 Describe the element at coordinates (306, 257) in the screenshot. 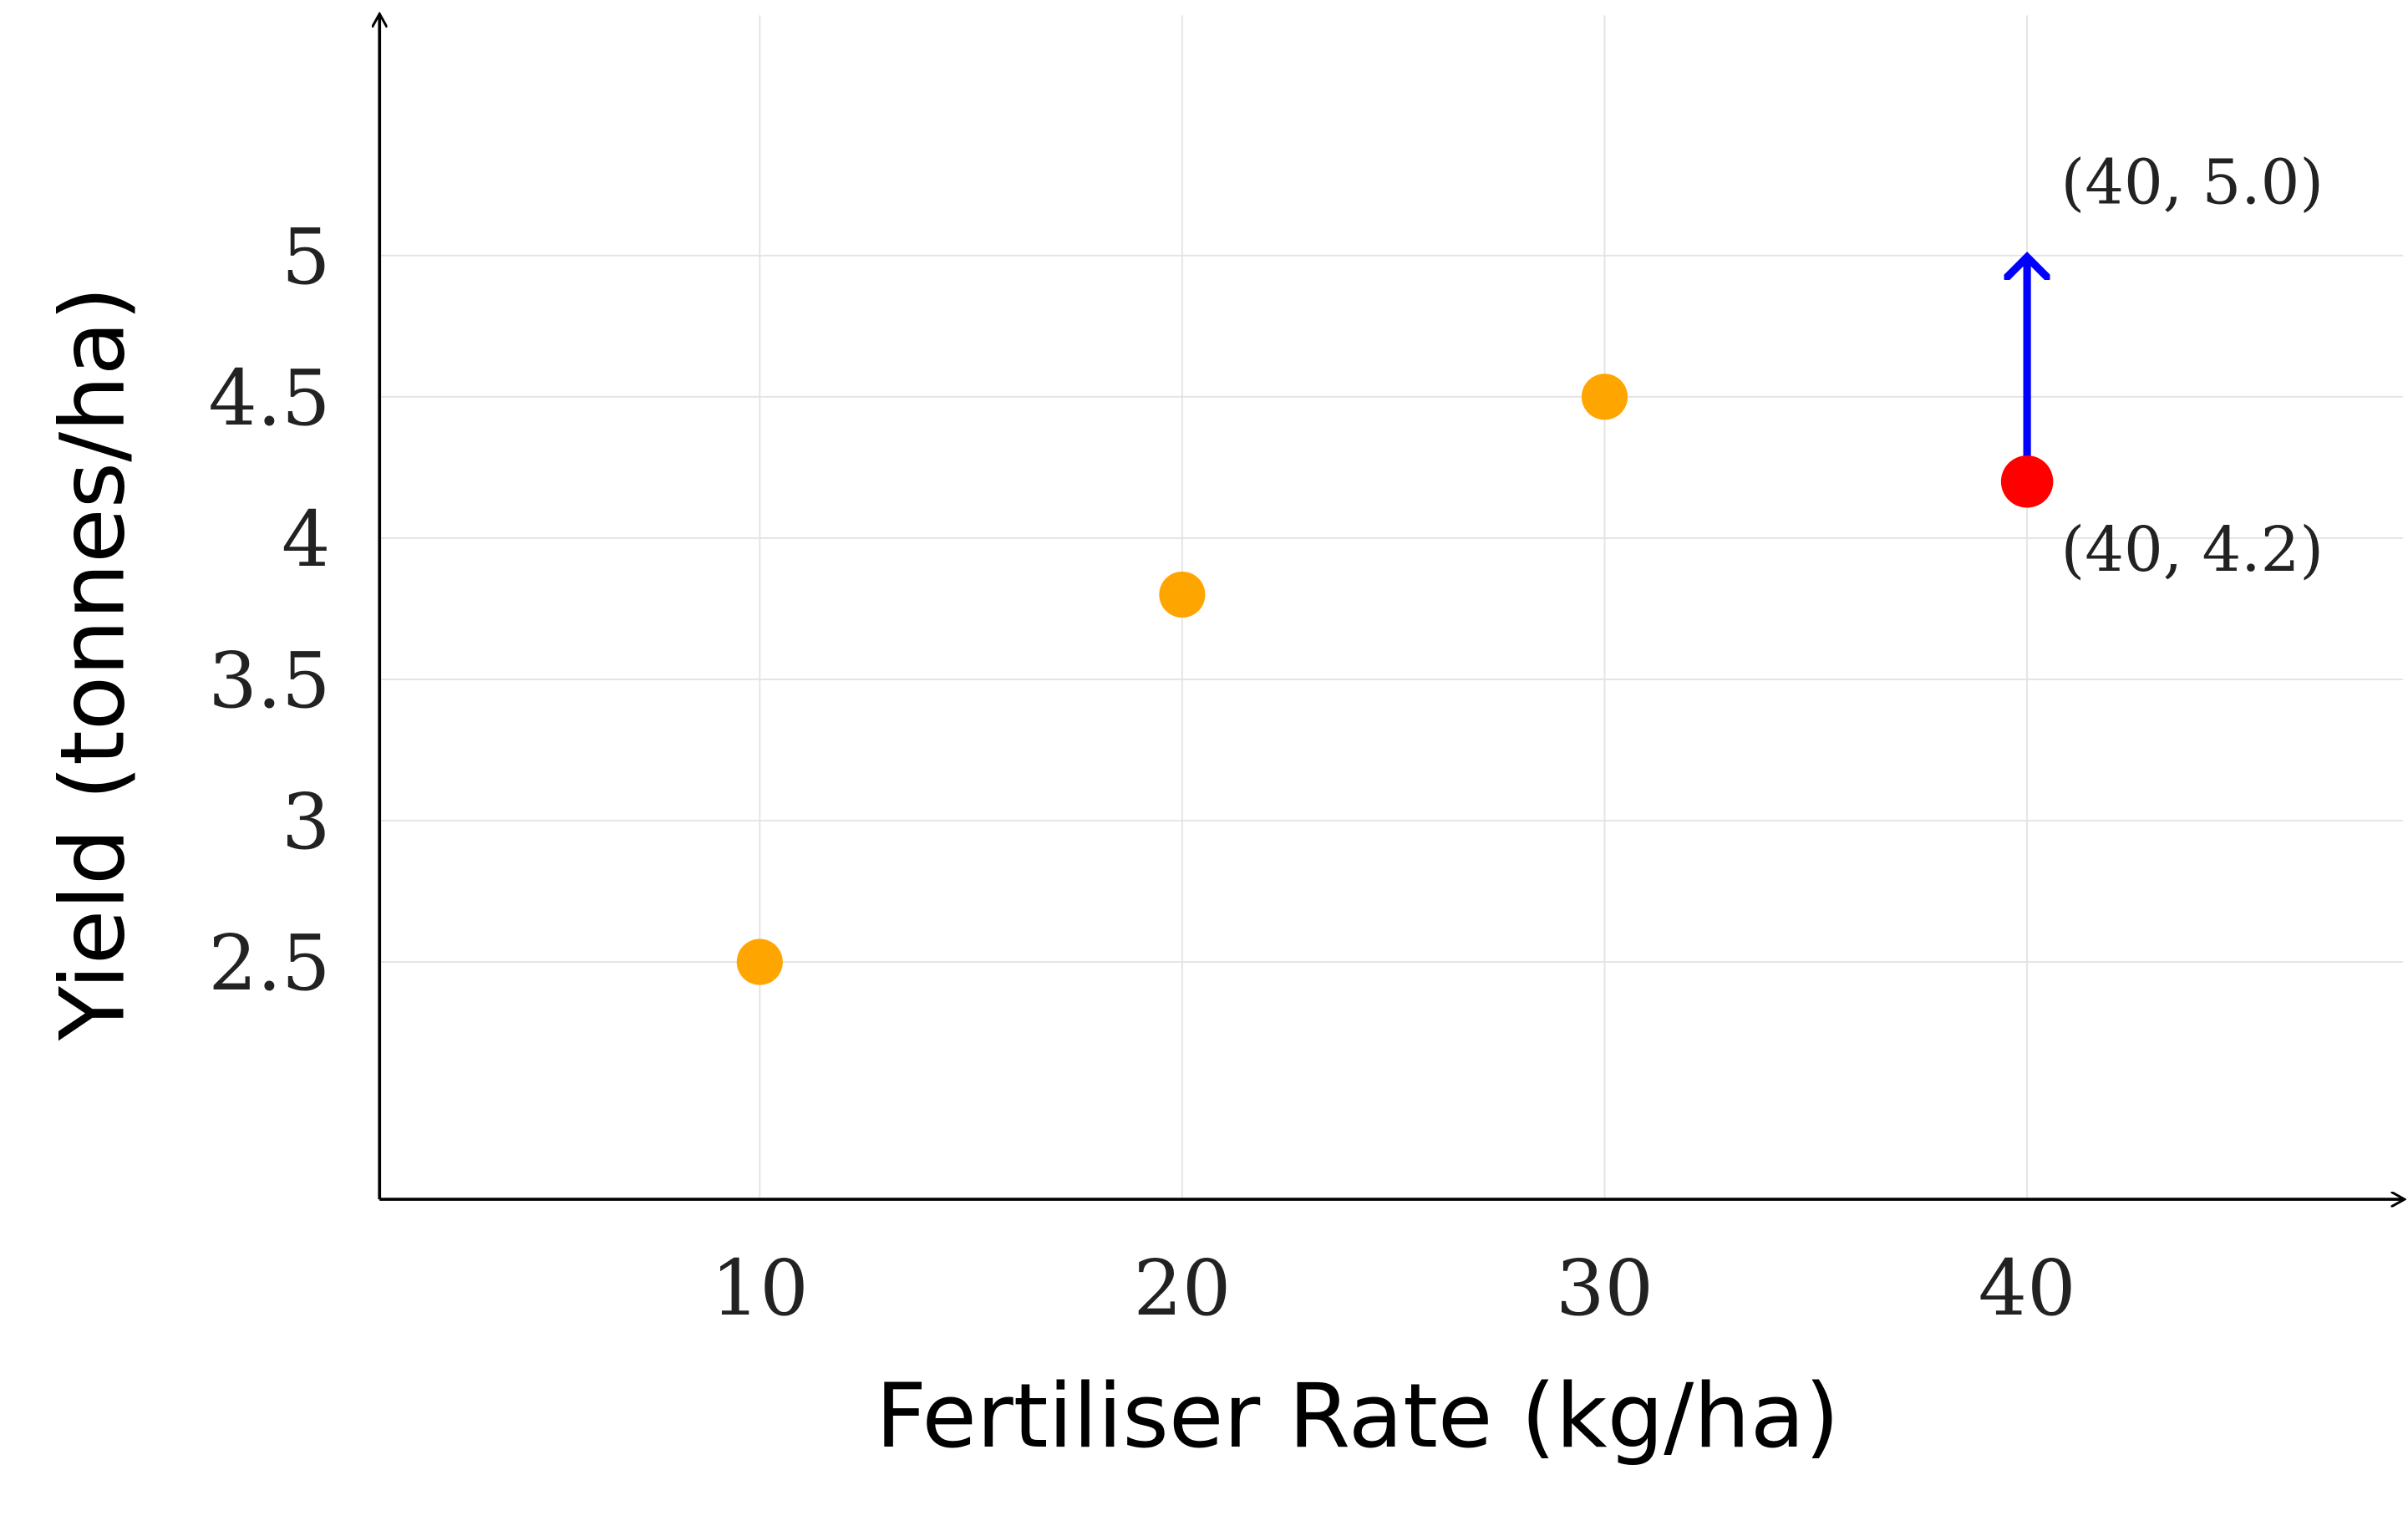

I see `y-tick-label: 5` at that location.